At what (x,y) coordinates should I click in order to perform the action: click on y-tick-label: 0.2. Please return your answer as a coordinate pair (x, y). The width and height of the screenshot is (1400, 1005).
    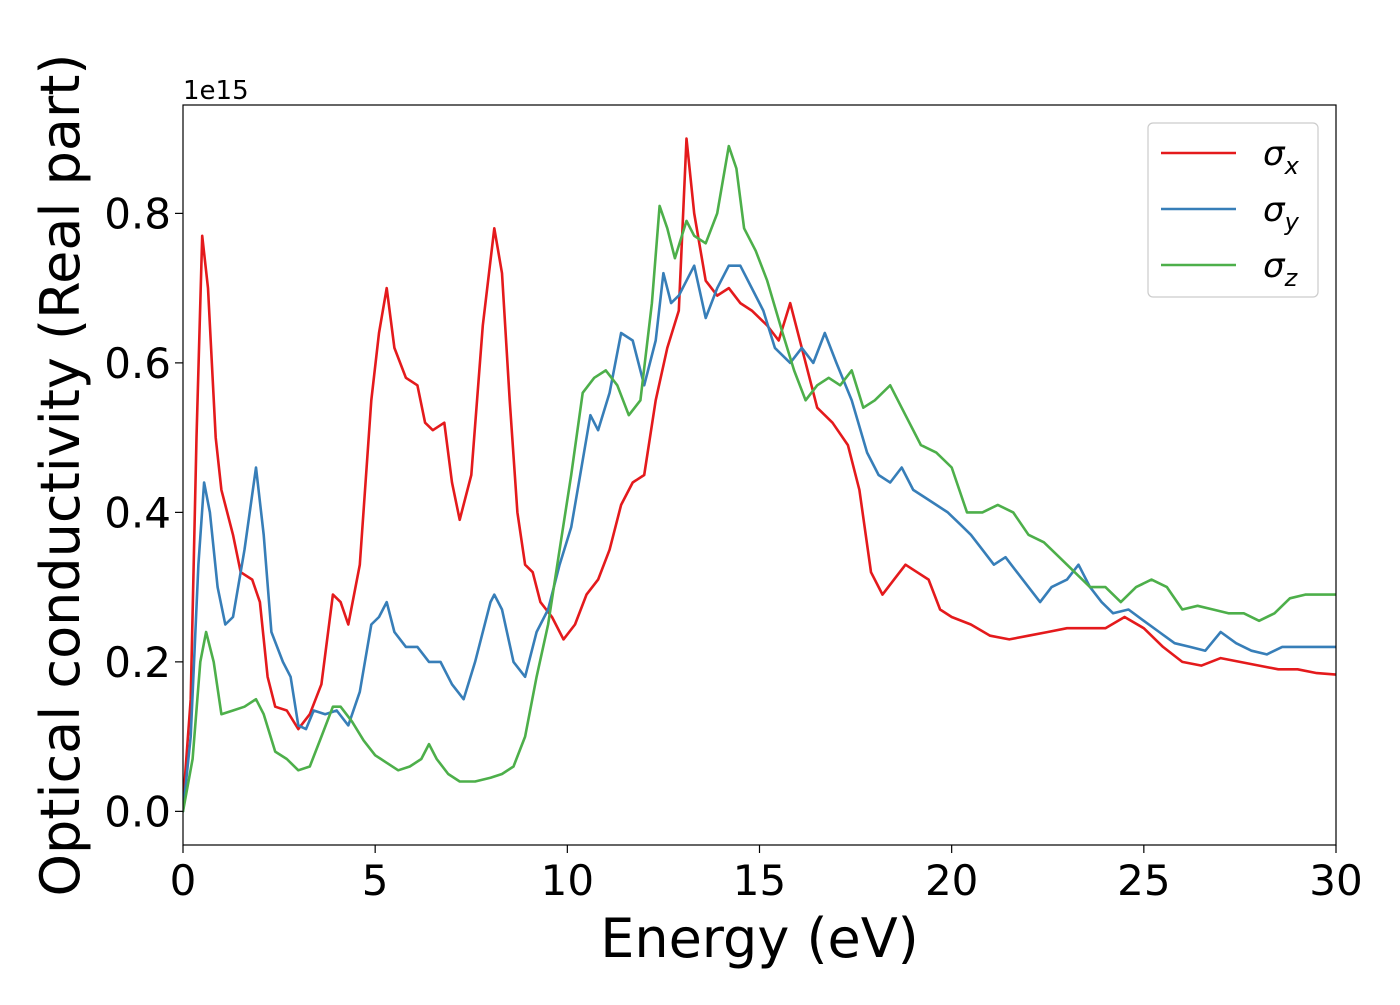
    Looking at the image, I should click on (137, 662).